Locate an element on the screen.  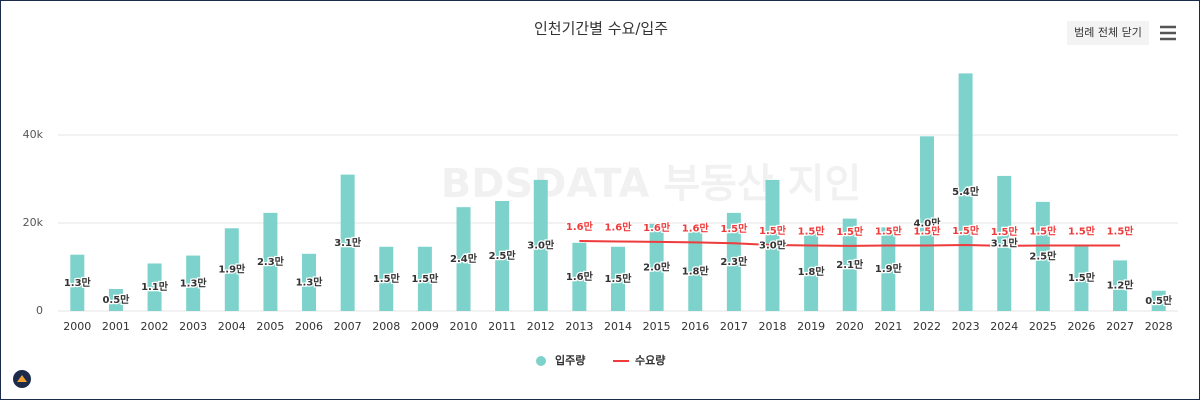
x-tick-label: 2017 is located at coordinates (734, 326).